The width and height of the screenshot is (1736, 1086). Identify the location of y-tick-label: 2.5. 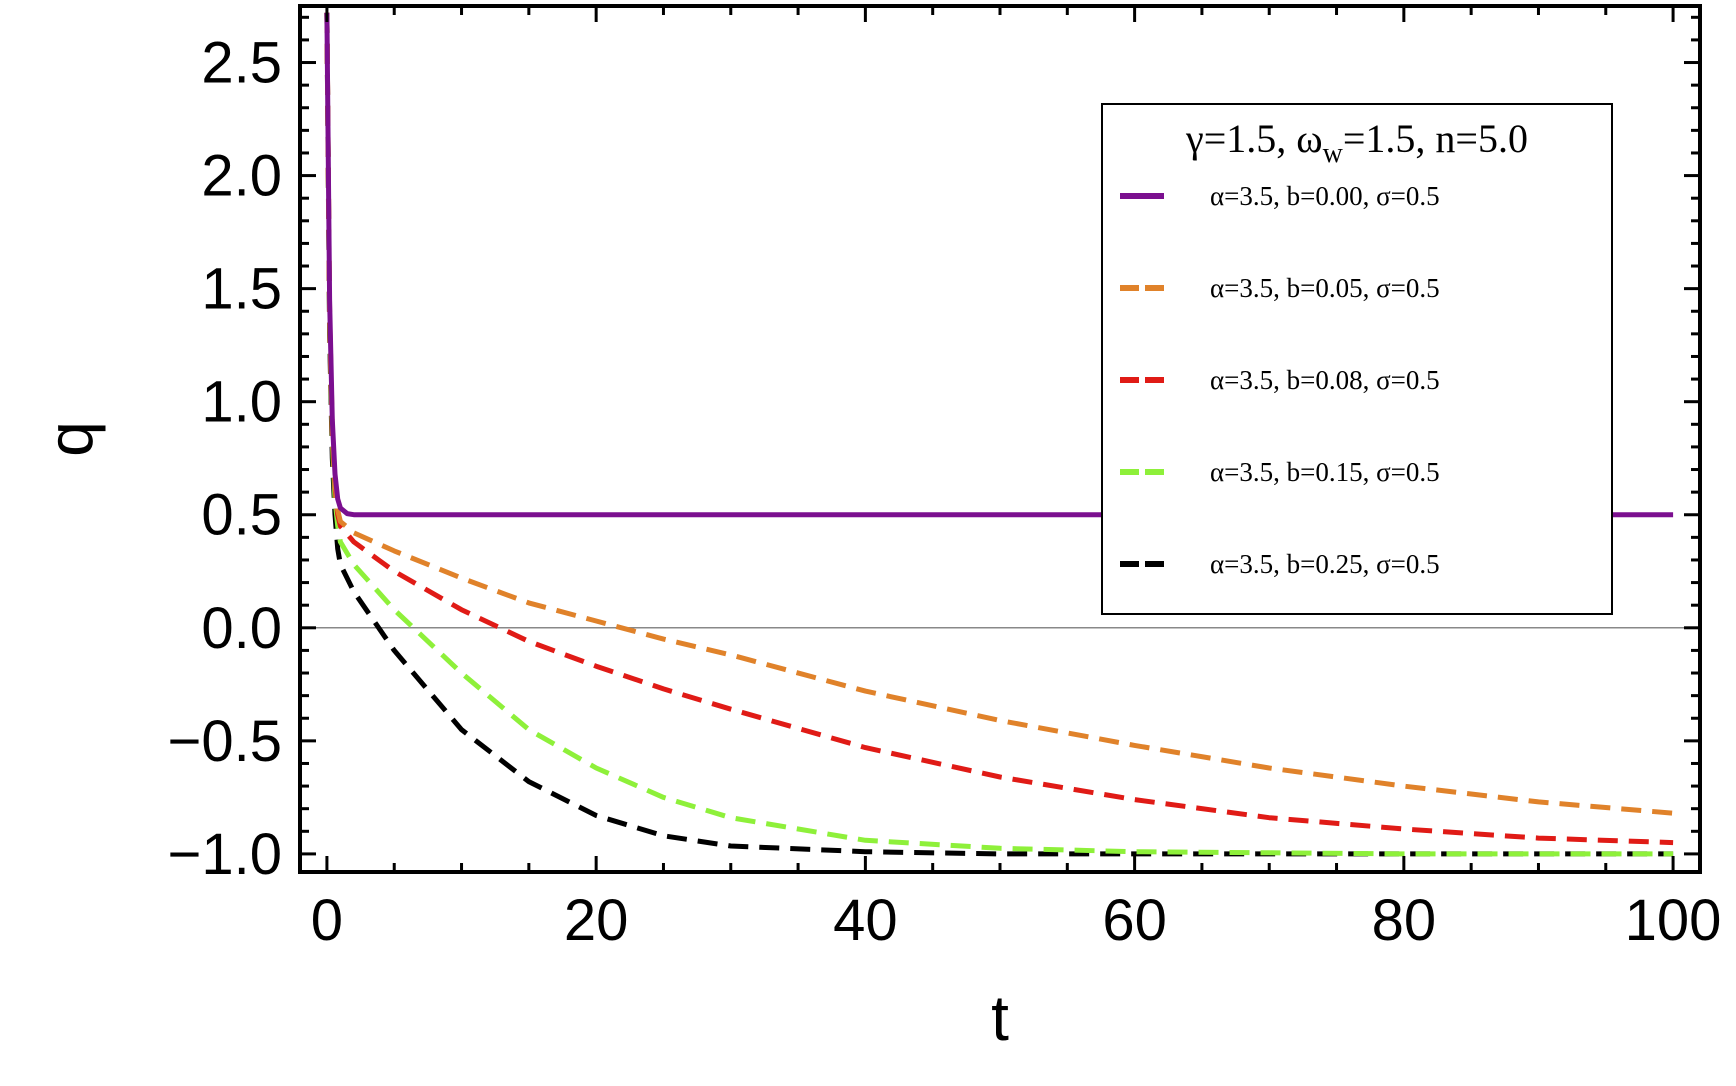
(241, 63).